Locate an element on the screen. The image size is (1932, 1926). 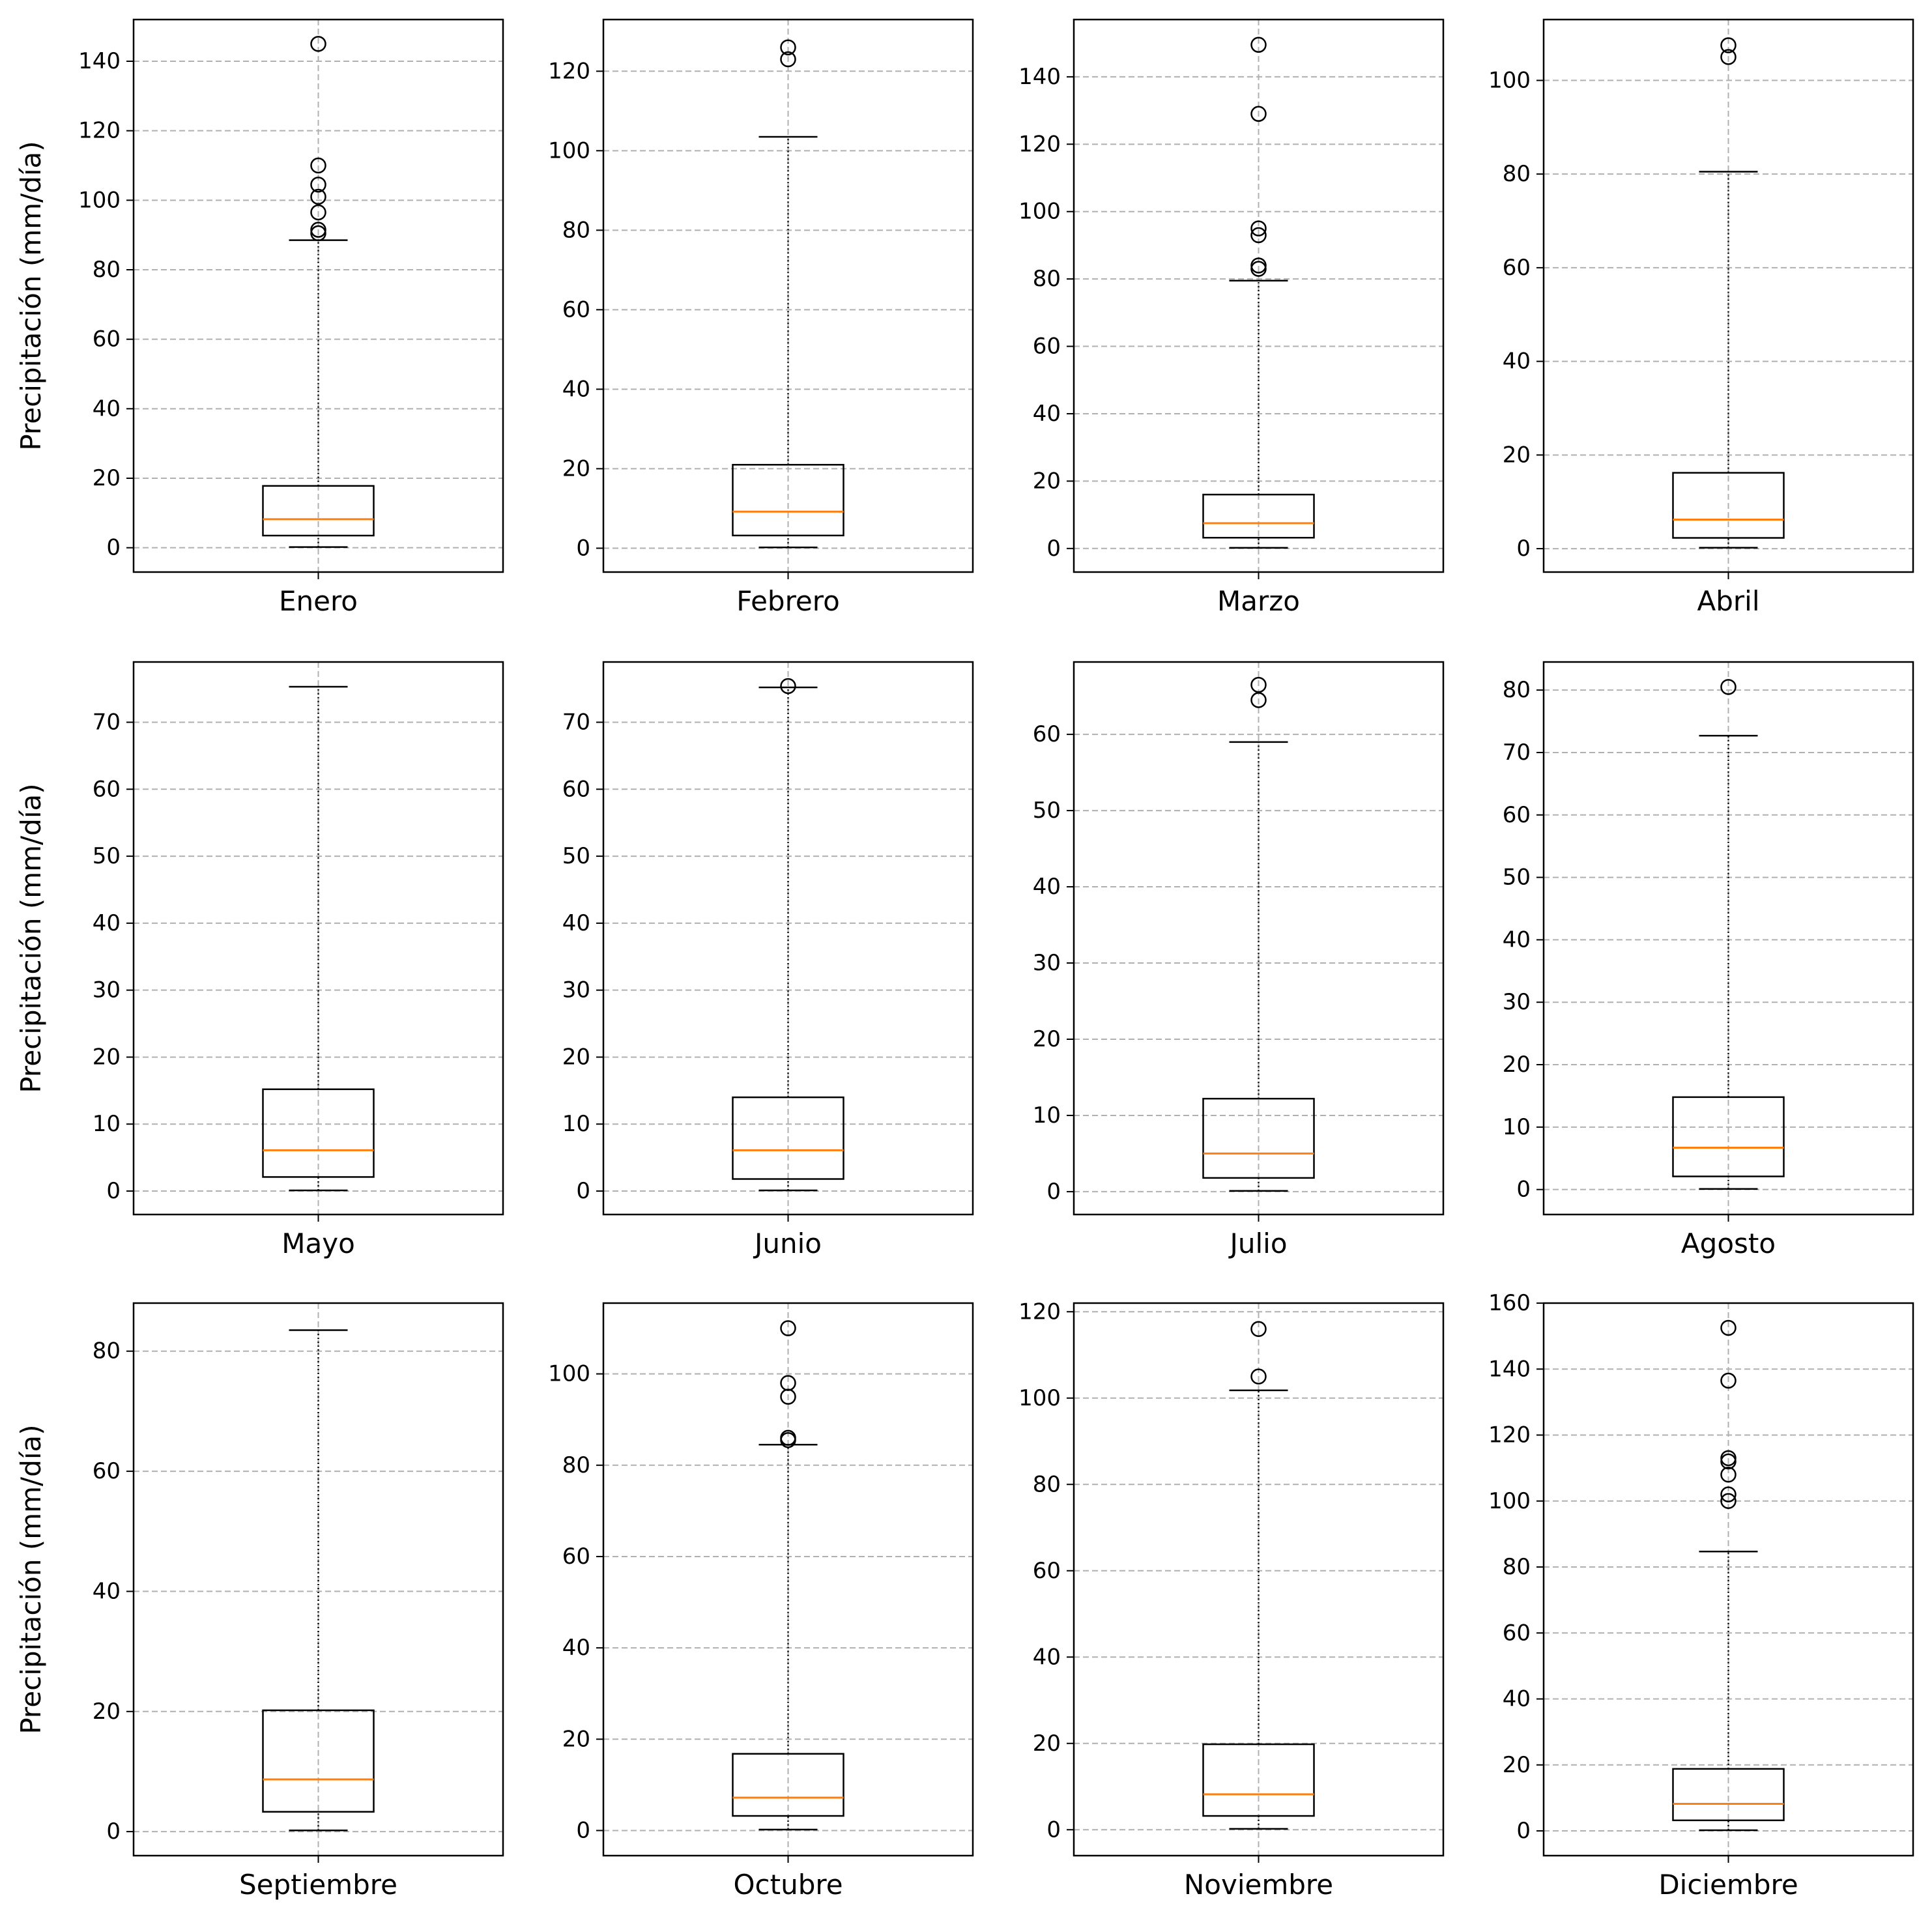
x-tick-label-mayo: Mayo is located at coordinates (318, 1243).